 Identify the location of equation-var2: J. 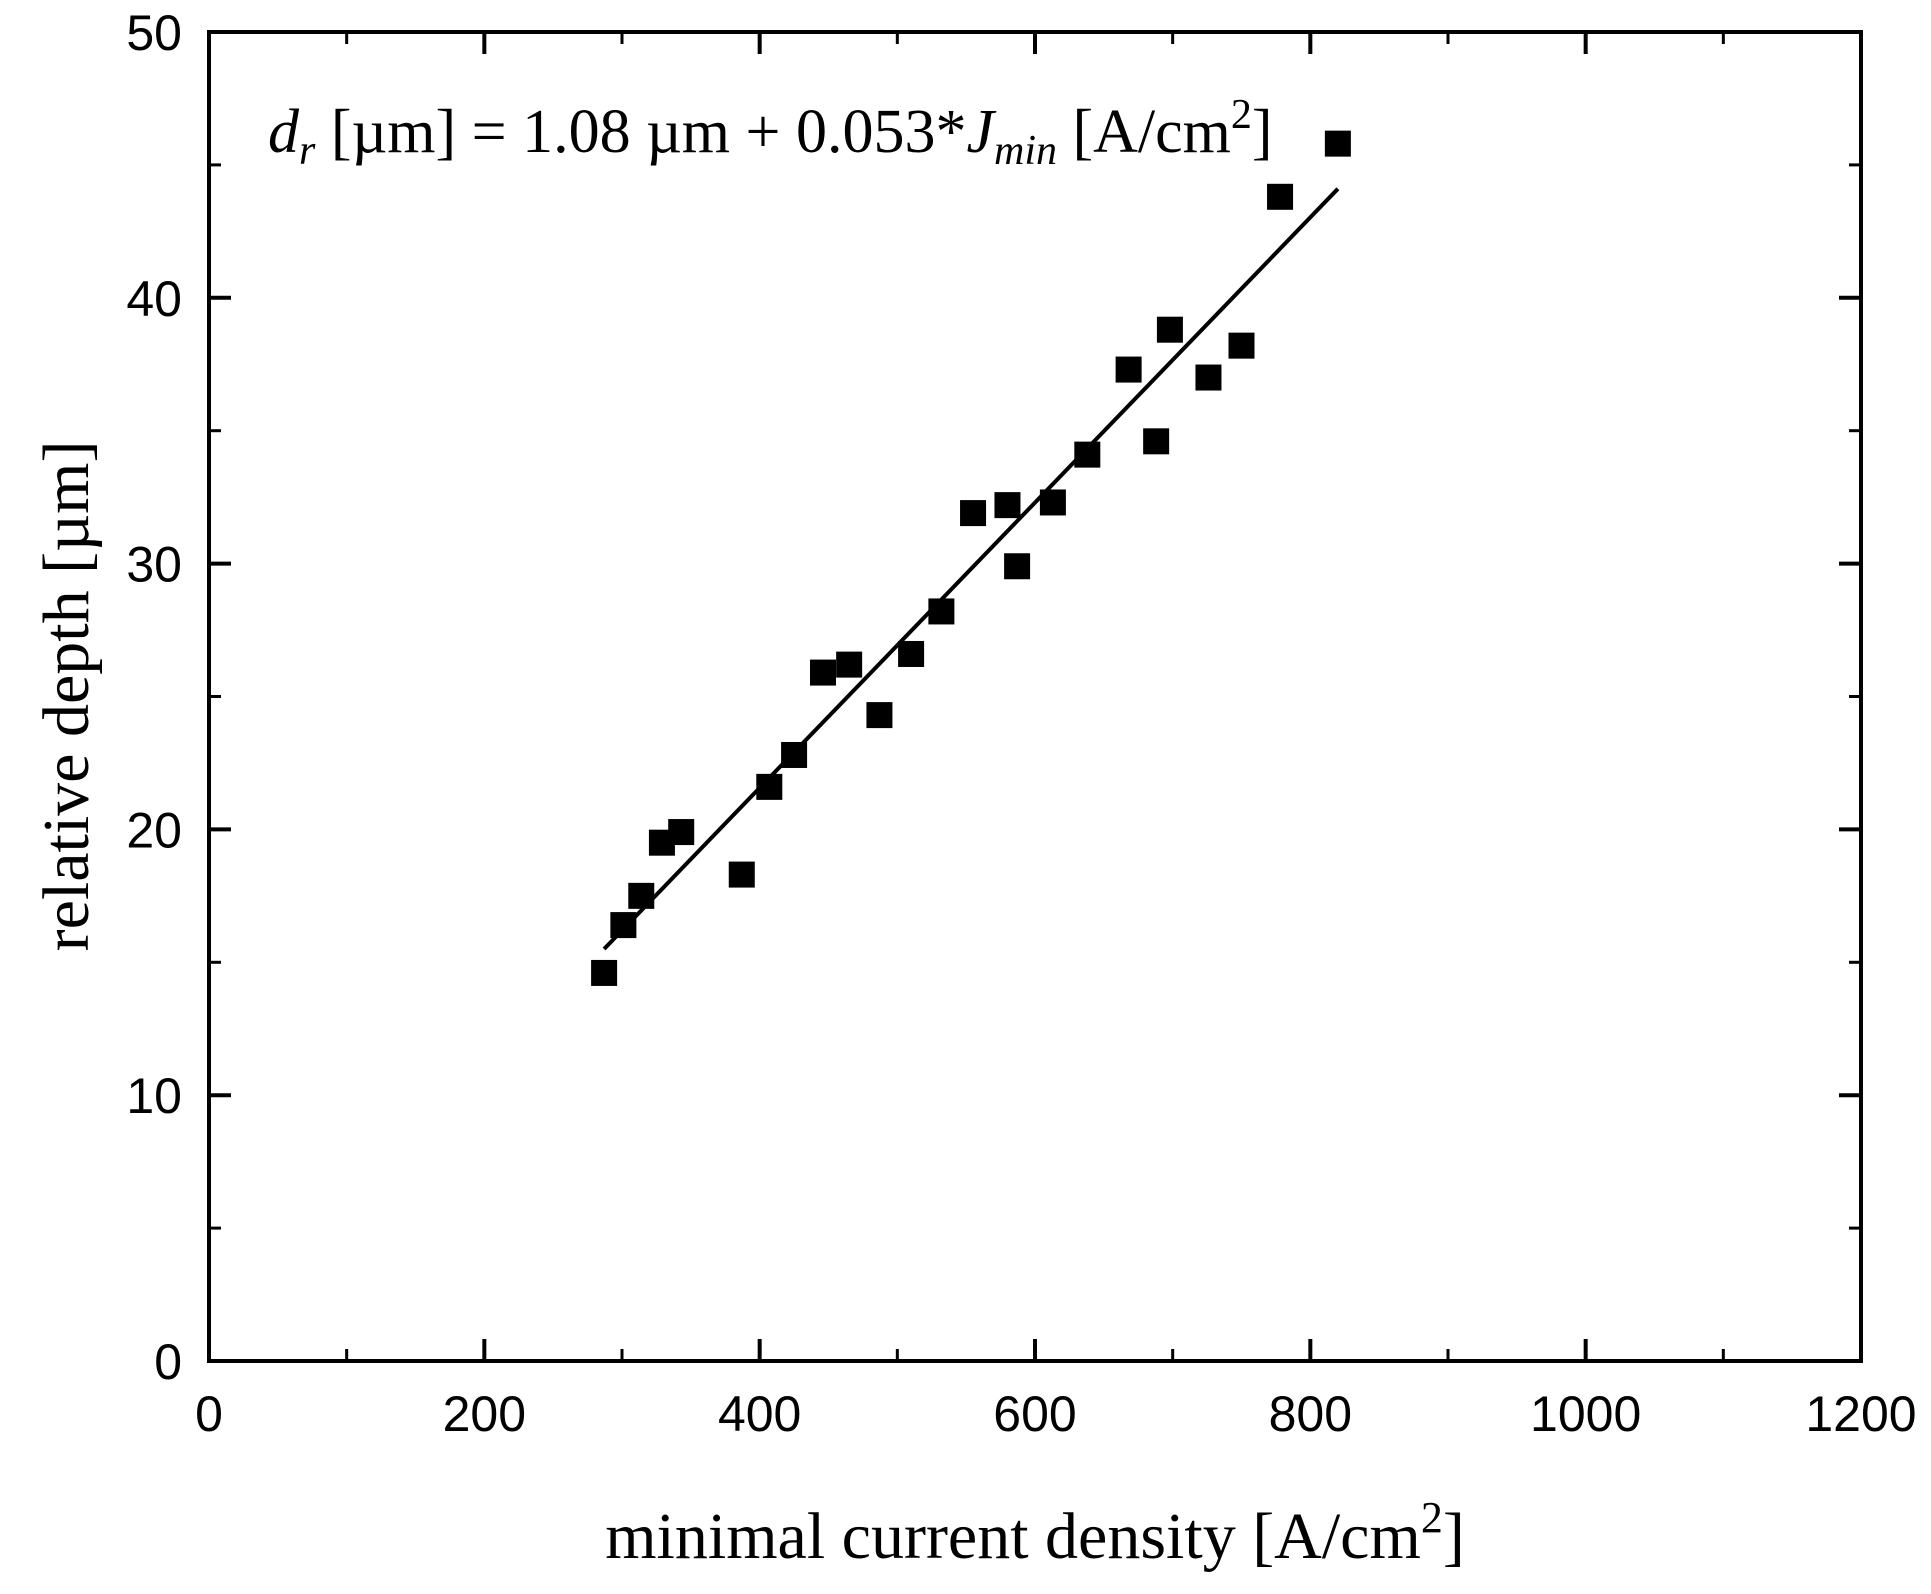
(981, 132).